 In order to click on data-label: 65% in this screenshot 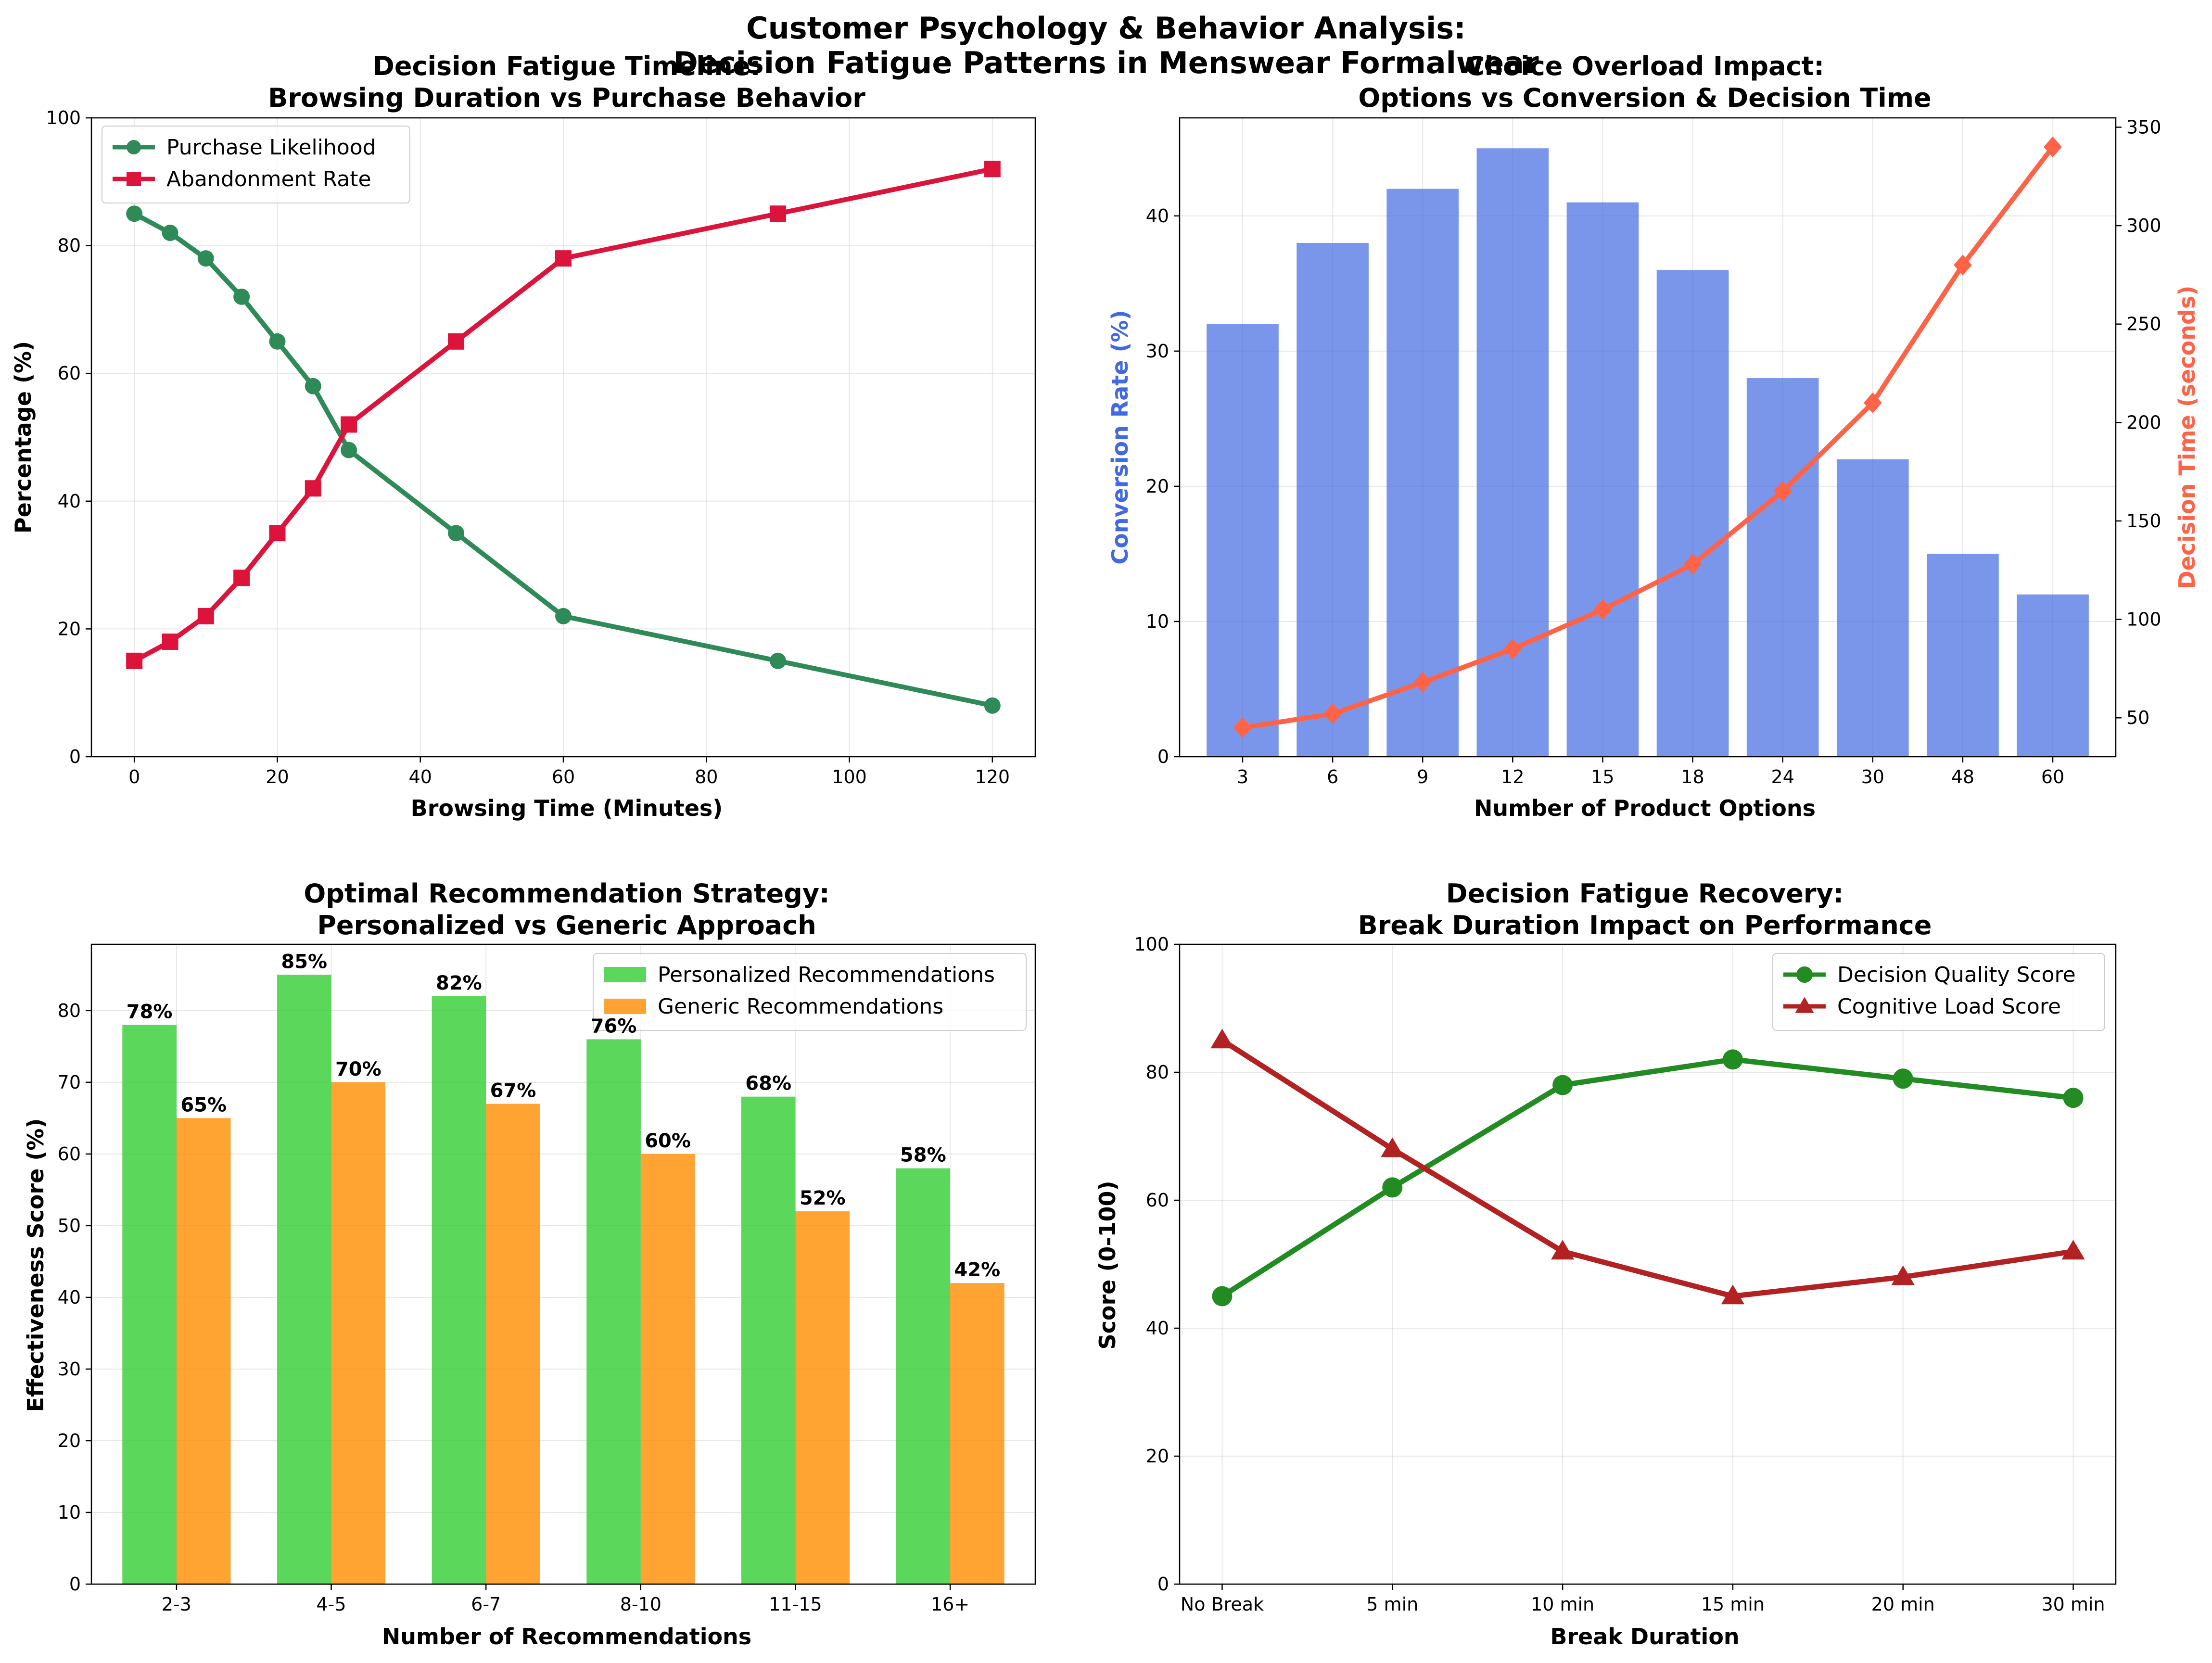, I will do `click(203, 1105)`.